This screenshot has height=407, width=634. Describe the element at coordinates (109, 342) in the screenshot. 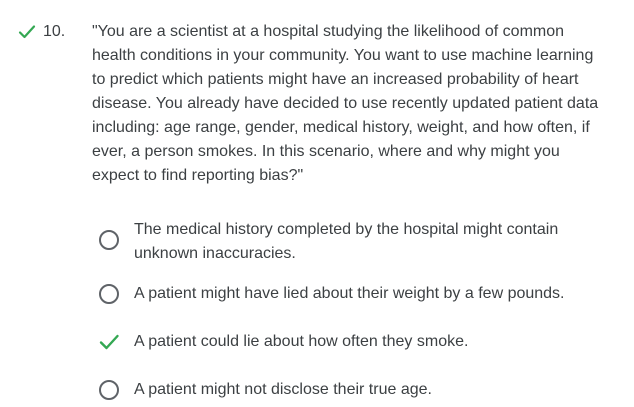

I see `correct-check-icon` at that location.